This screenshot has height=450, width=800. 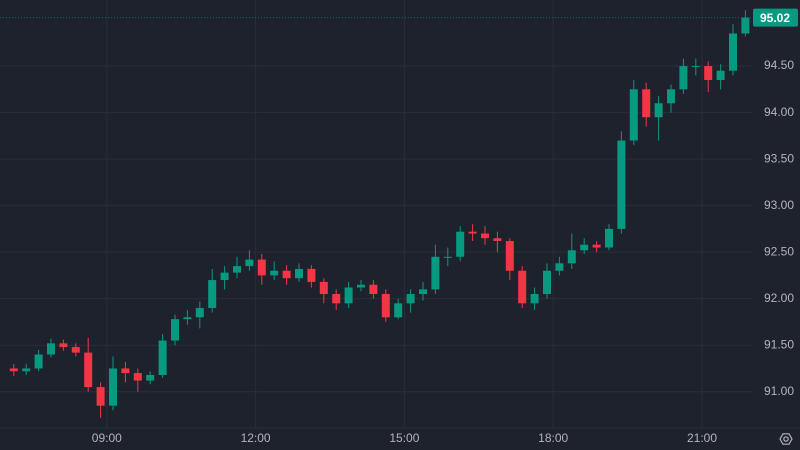 What do you see at coordinates (702, 438) in the screenshot?
I see `x-tick-label: 21:00` at bounding box center [702, 438].